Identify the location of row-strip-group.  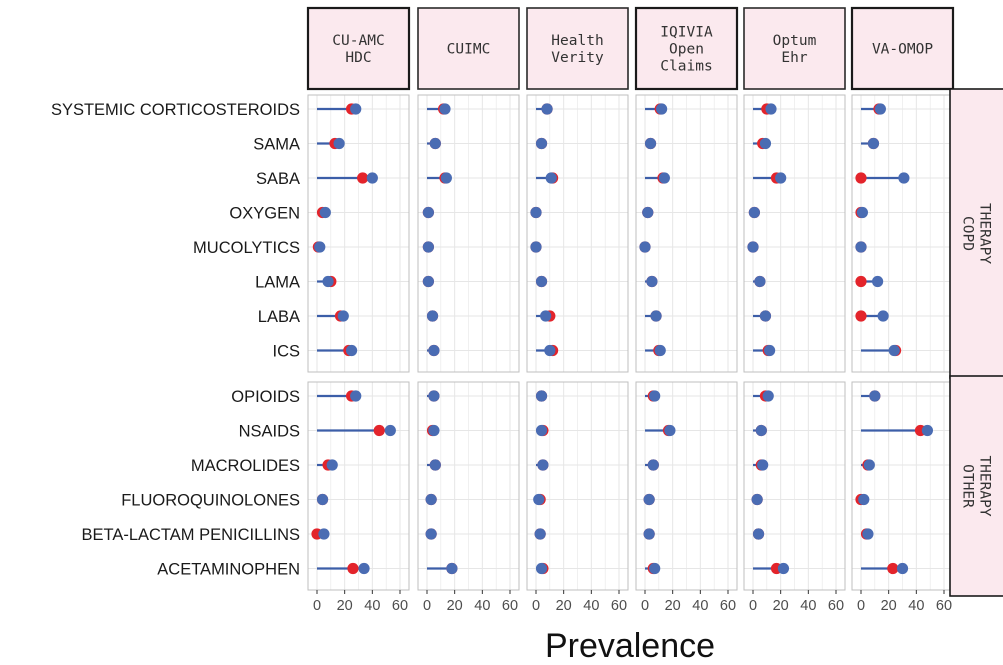
(976, 486).